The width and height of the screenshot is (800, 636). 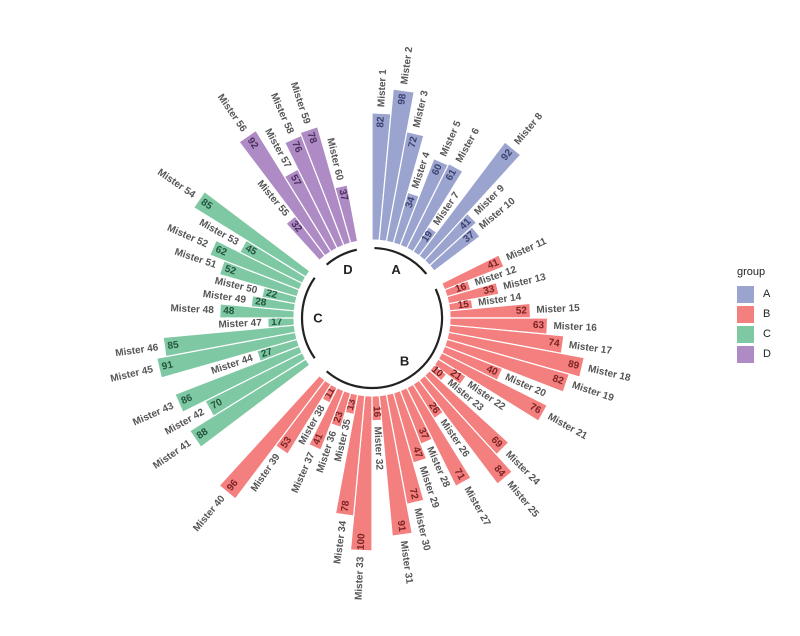 I want to click on legend-item-a: A, so click(x=754, y=294).